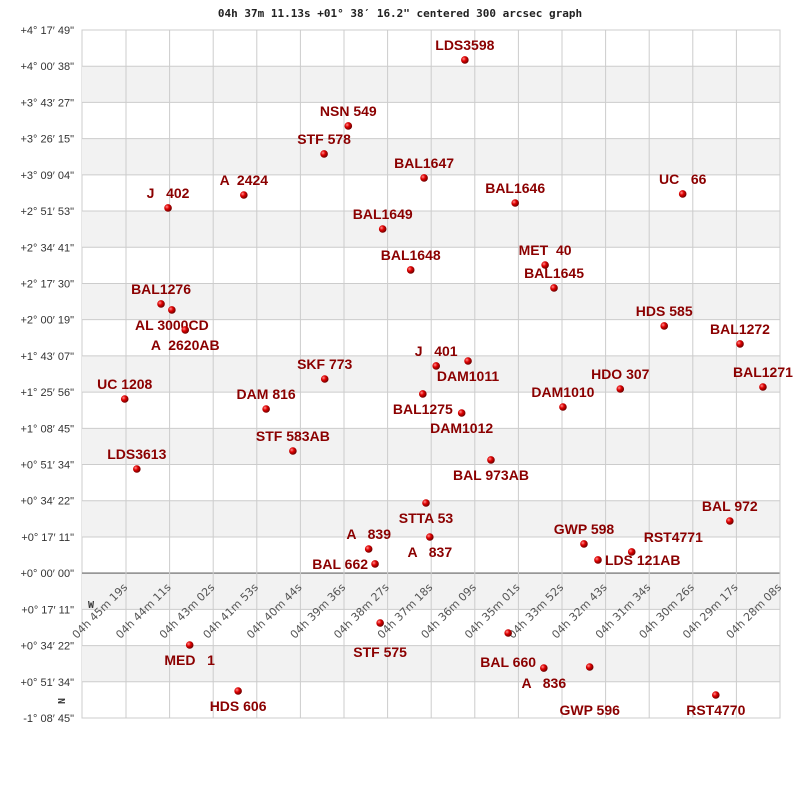  What do you see at coordinates (545, 255) in the screenshot?
I see `star: MET 40` at bounding box center [545, 255].